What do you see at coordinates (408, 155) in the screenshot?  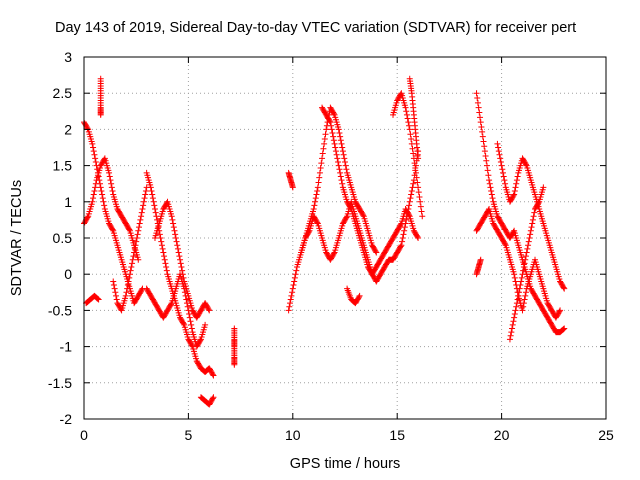 I see `series-track-o` at bounding box center [408, 155].